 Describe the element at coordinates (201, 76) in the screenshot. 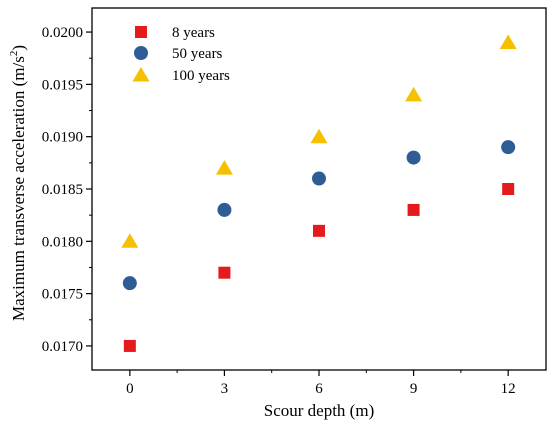

I see `legend-label: 100 years` at that location.